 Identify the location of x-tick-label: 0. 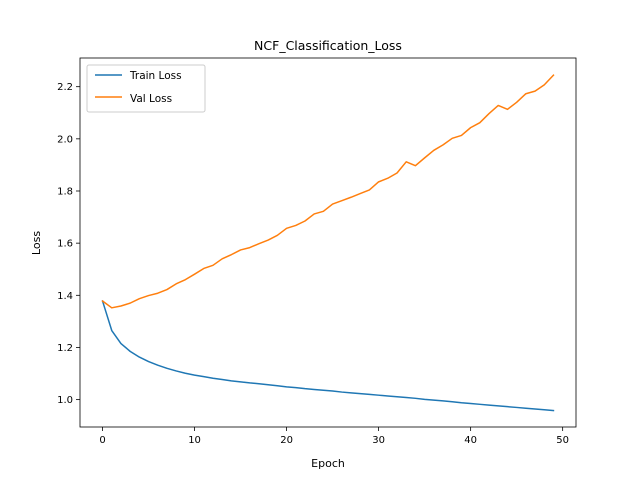
(102, 440).